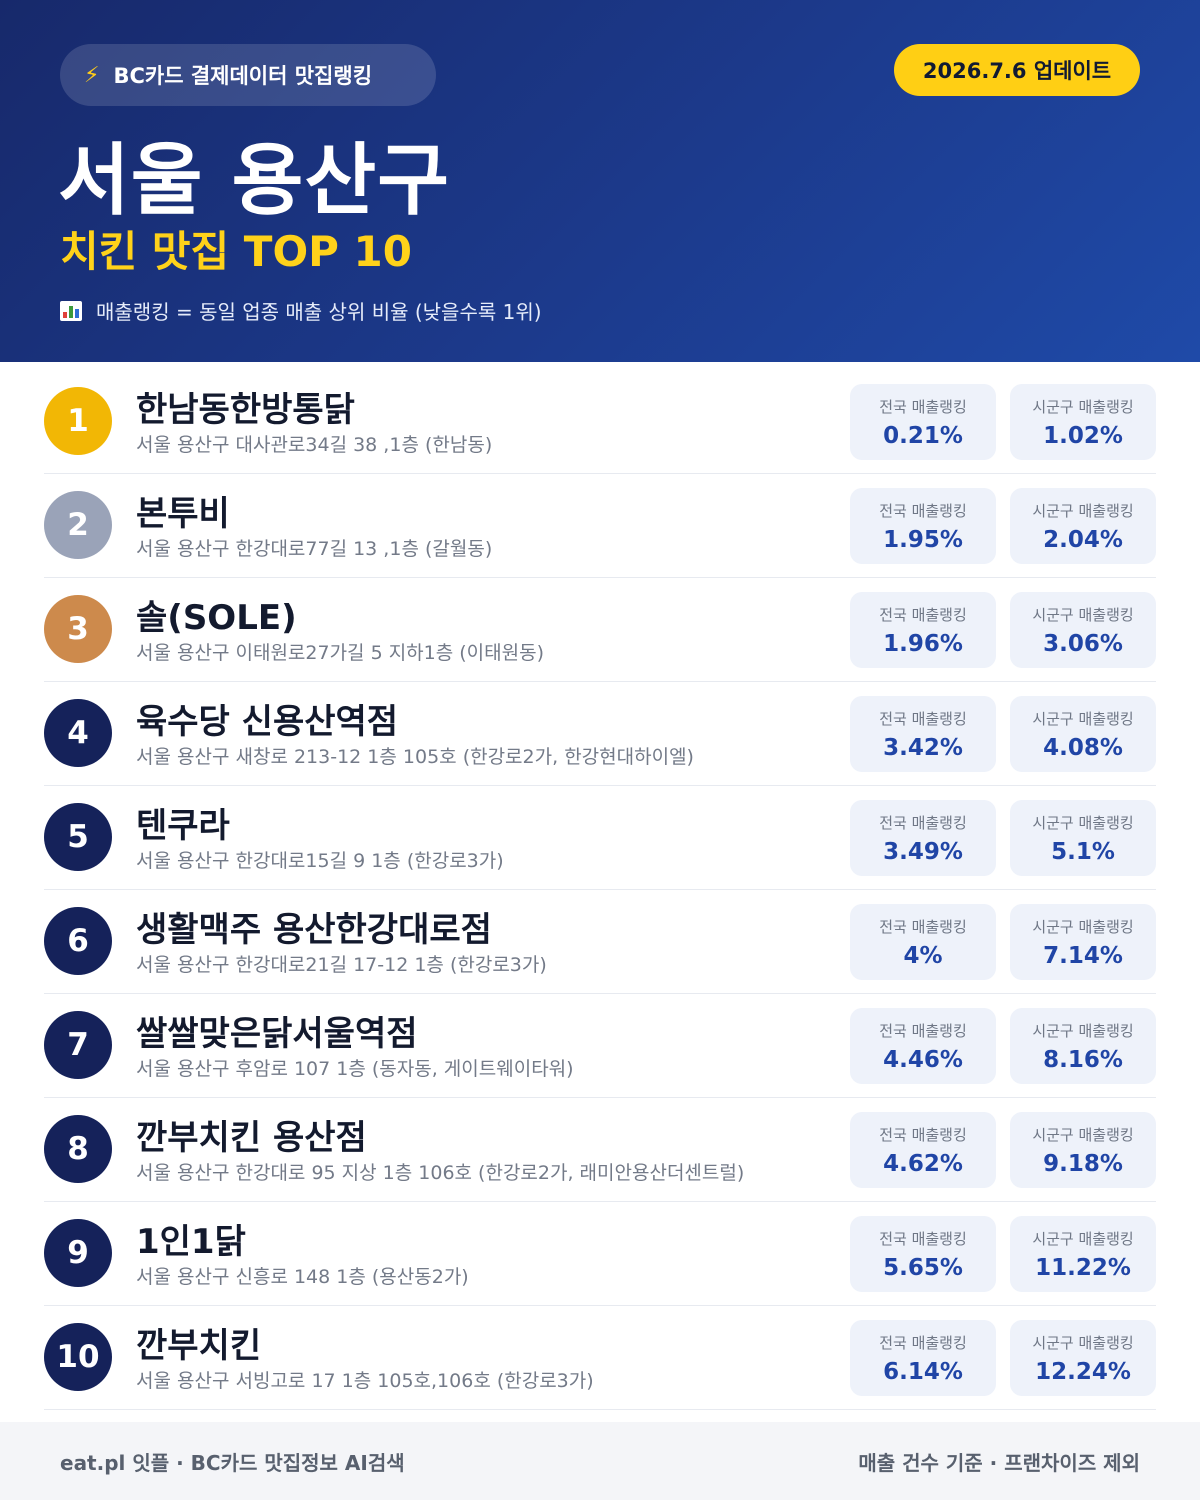  What do you see at coordinates (243, 76) in the screenshot?
I see `source-badge-label: BC카드 결제데이터 맛집랭킹` at bounding box center [243, 76].